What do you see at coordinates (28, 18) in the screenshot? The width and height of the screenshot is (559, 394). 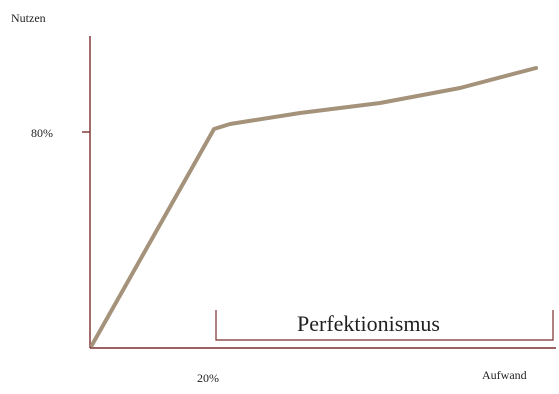 I see `y-axis-label: Nutzen` at bounding box center [28, 18].